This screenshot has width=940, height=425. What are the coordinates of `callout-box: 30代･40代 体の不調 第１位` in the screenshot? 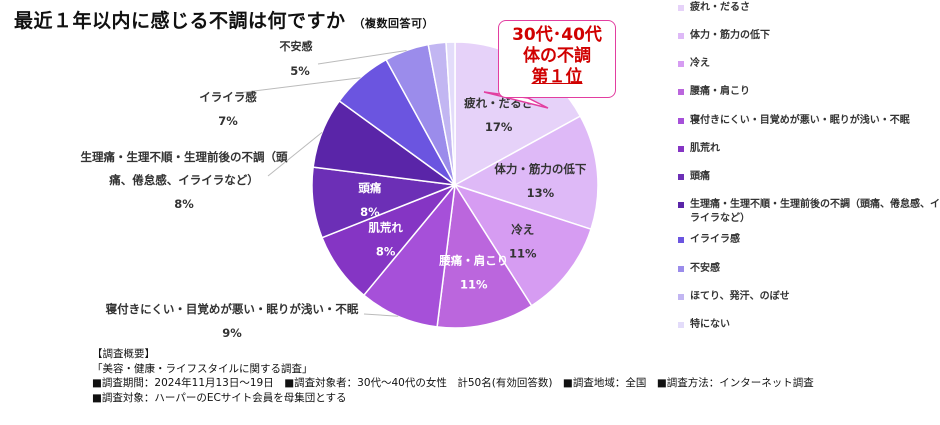 It's located at (557, 59).